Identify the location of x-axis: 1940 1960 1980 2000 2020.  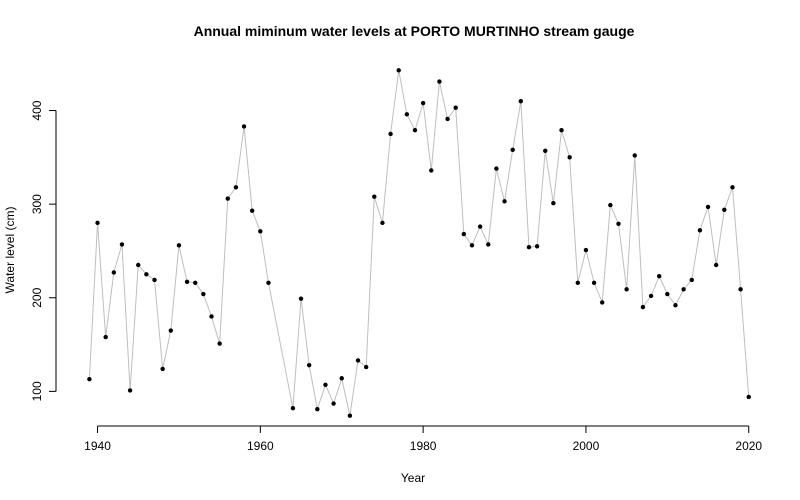
(423, 439).